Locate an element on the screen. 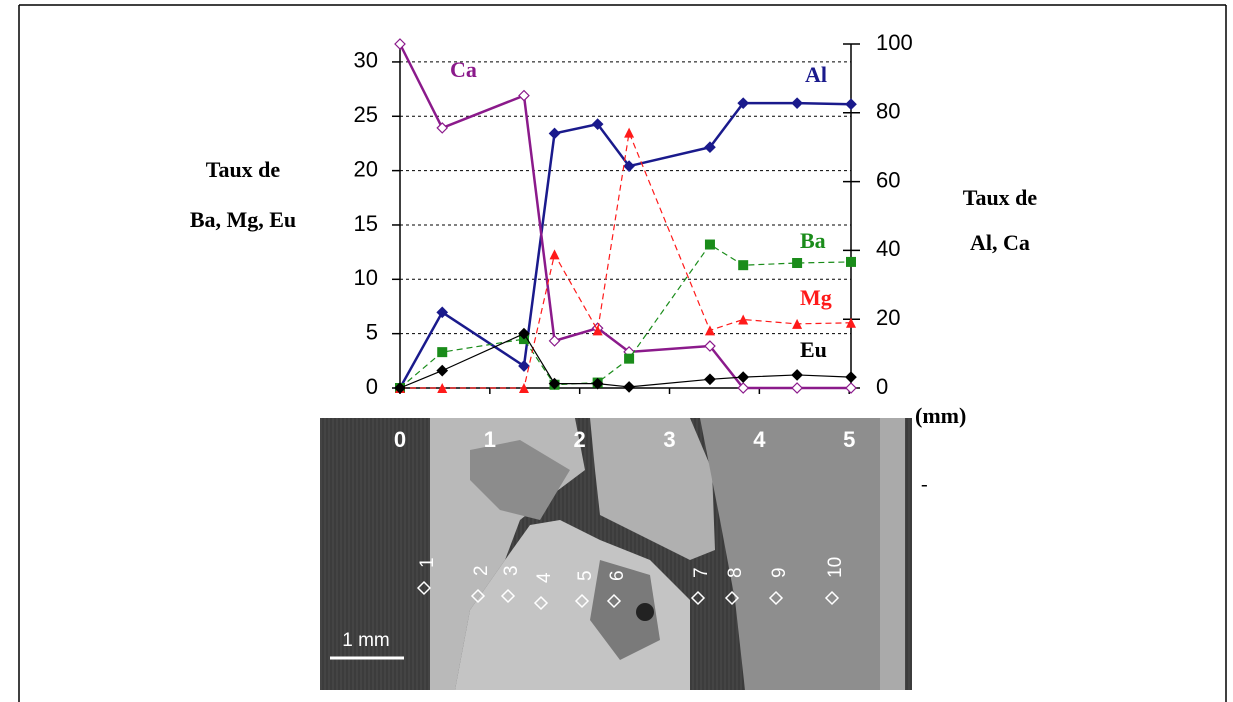 This screenshot has width=1233, height=702. y-tick-label: 20 is located at coordinates (366, 168).